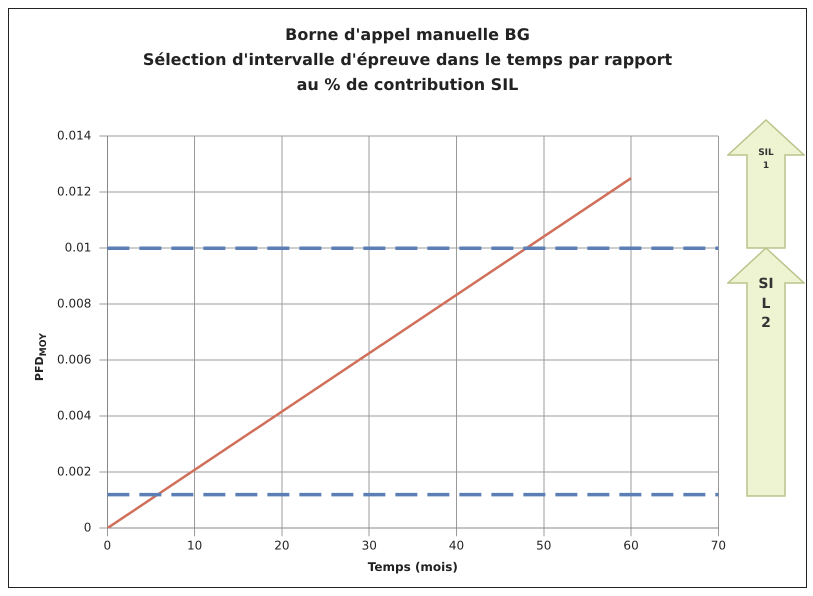 The image size is (813, 596). What do you see at coordinates (74, 415) in the screenshot?
I see `y-tick-label: 0.004` at bounding box center [74, 415].